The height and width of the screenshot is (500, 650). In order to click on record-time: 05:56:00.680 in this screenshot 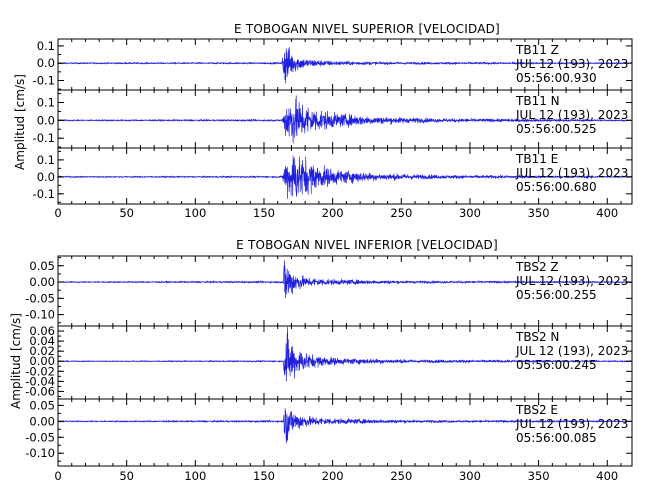, I will do `click(556, 187)`.